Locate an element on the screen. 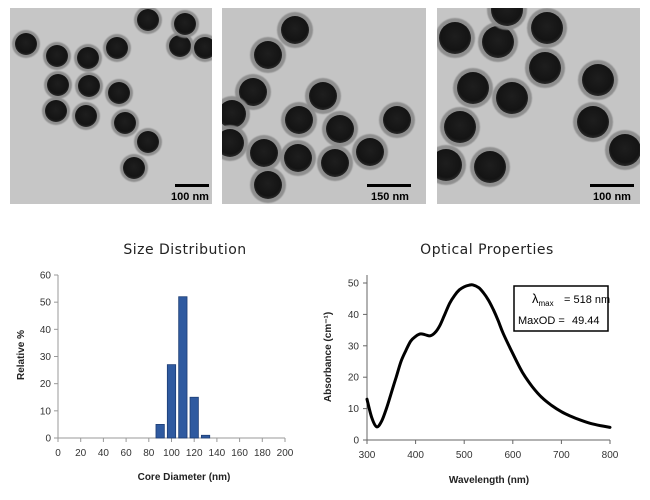 The height and width of the screenshot is (500, 650). size-x-tick-label: 0 is located at coordinates (58, 453).